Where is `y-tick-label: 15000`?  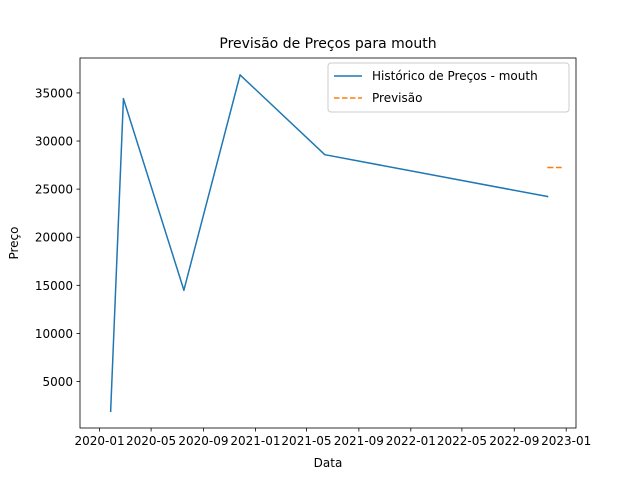
y-tick-label: 15000 is located at coordinates (54, 286).